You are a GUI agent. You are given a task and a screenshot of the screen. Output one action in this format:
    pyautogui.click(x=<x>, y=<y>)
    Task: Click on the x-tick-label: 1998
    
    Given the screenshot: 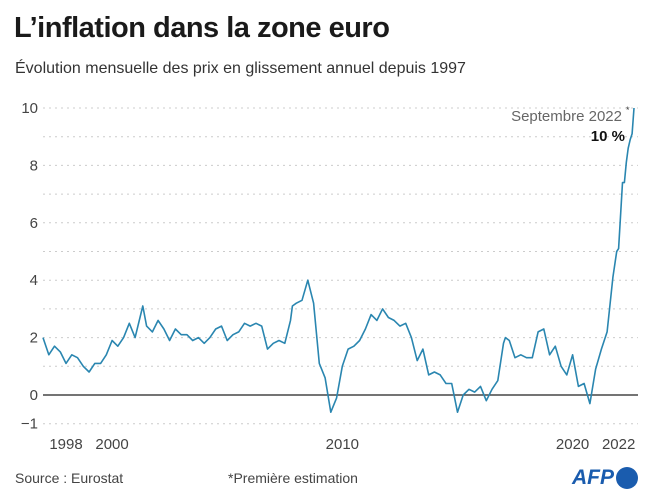 What is the action you would take?
    pyautogui.click(x=65, y=444)
    